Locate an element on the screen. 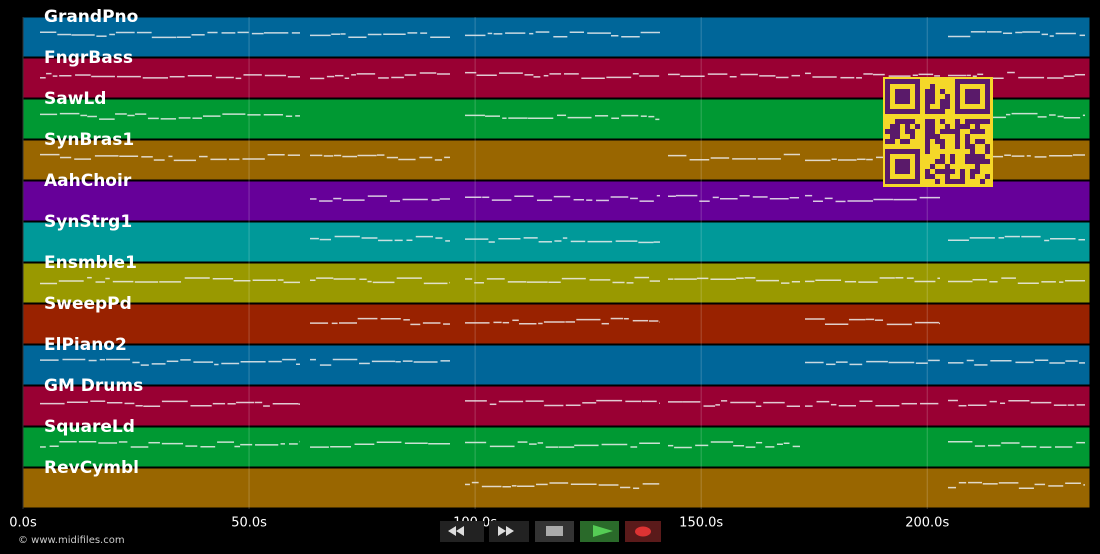  fast-forward-button is located at coordinates (509, 531).